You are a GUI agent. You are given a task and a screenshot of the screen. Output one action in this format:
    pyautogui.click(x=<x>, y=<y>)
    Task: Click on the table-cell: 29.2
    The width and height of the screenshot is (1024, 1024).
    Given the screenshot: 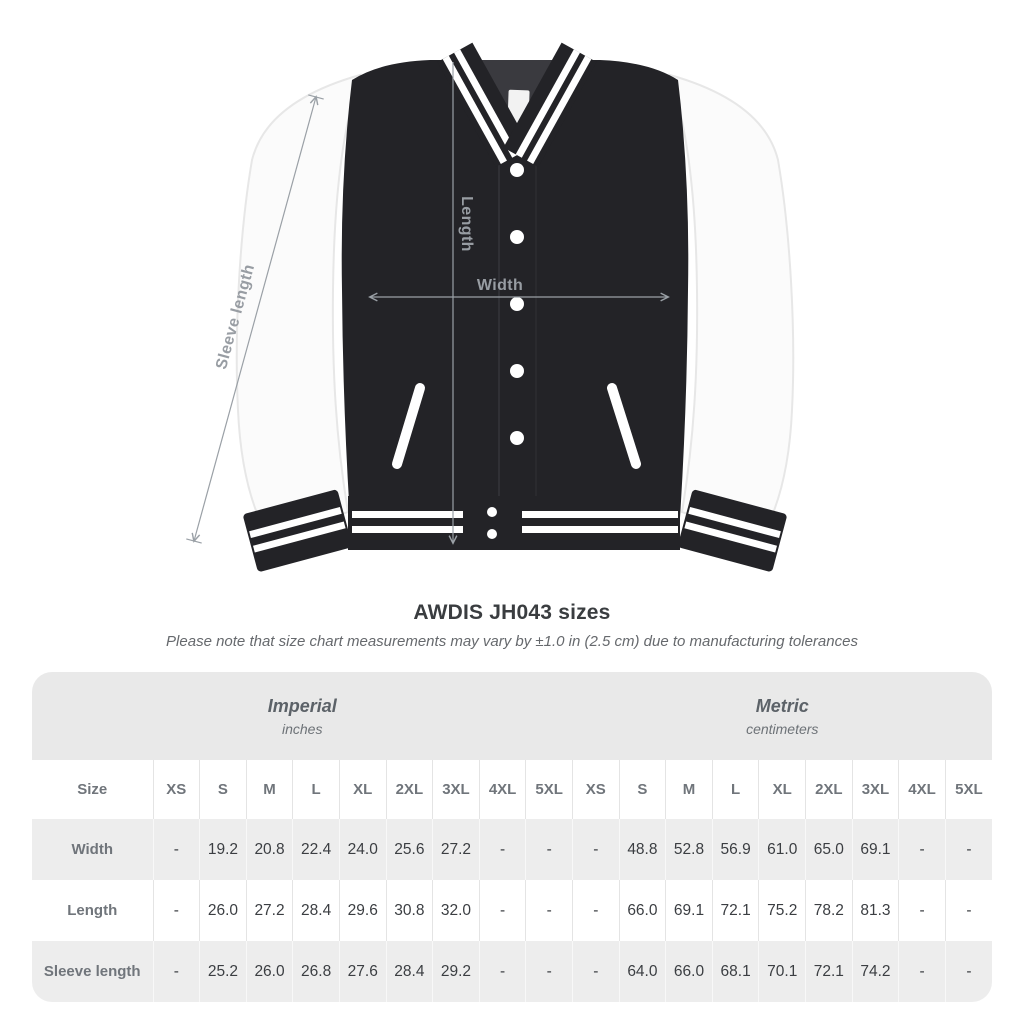 What is the action you would take?
    pyautogui.click(x=456, y=971)
    